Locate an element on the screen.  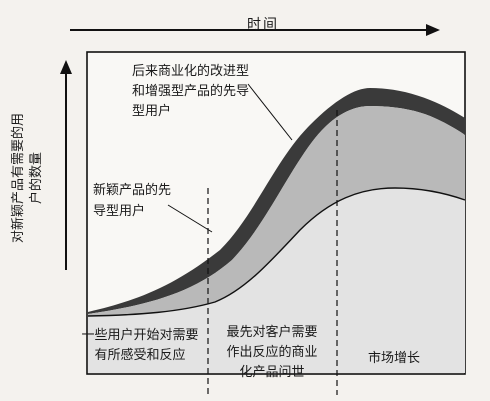
annotation-later-users: 后来商业化的改进型 和增强型产品的先导 型用户 is located at coordinates (191, 91).